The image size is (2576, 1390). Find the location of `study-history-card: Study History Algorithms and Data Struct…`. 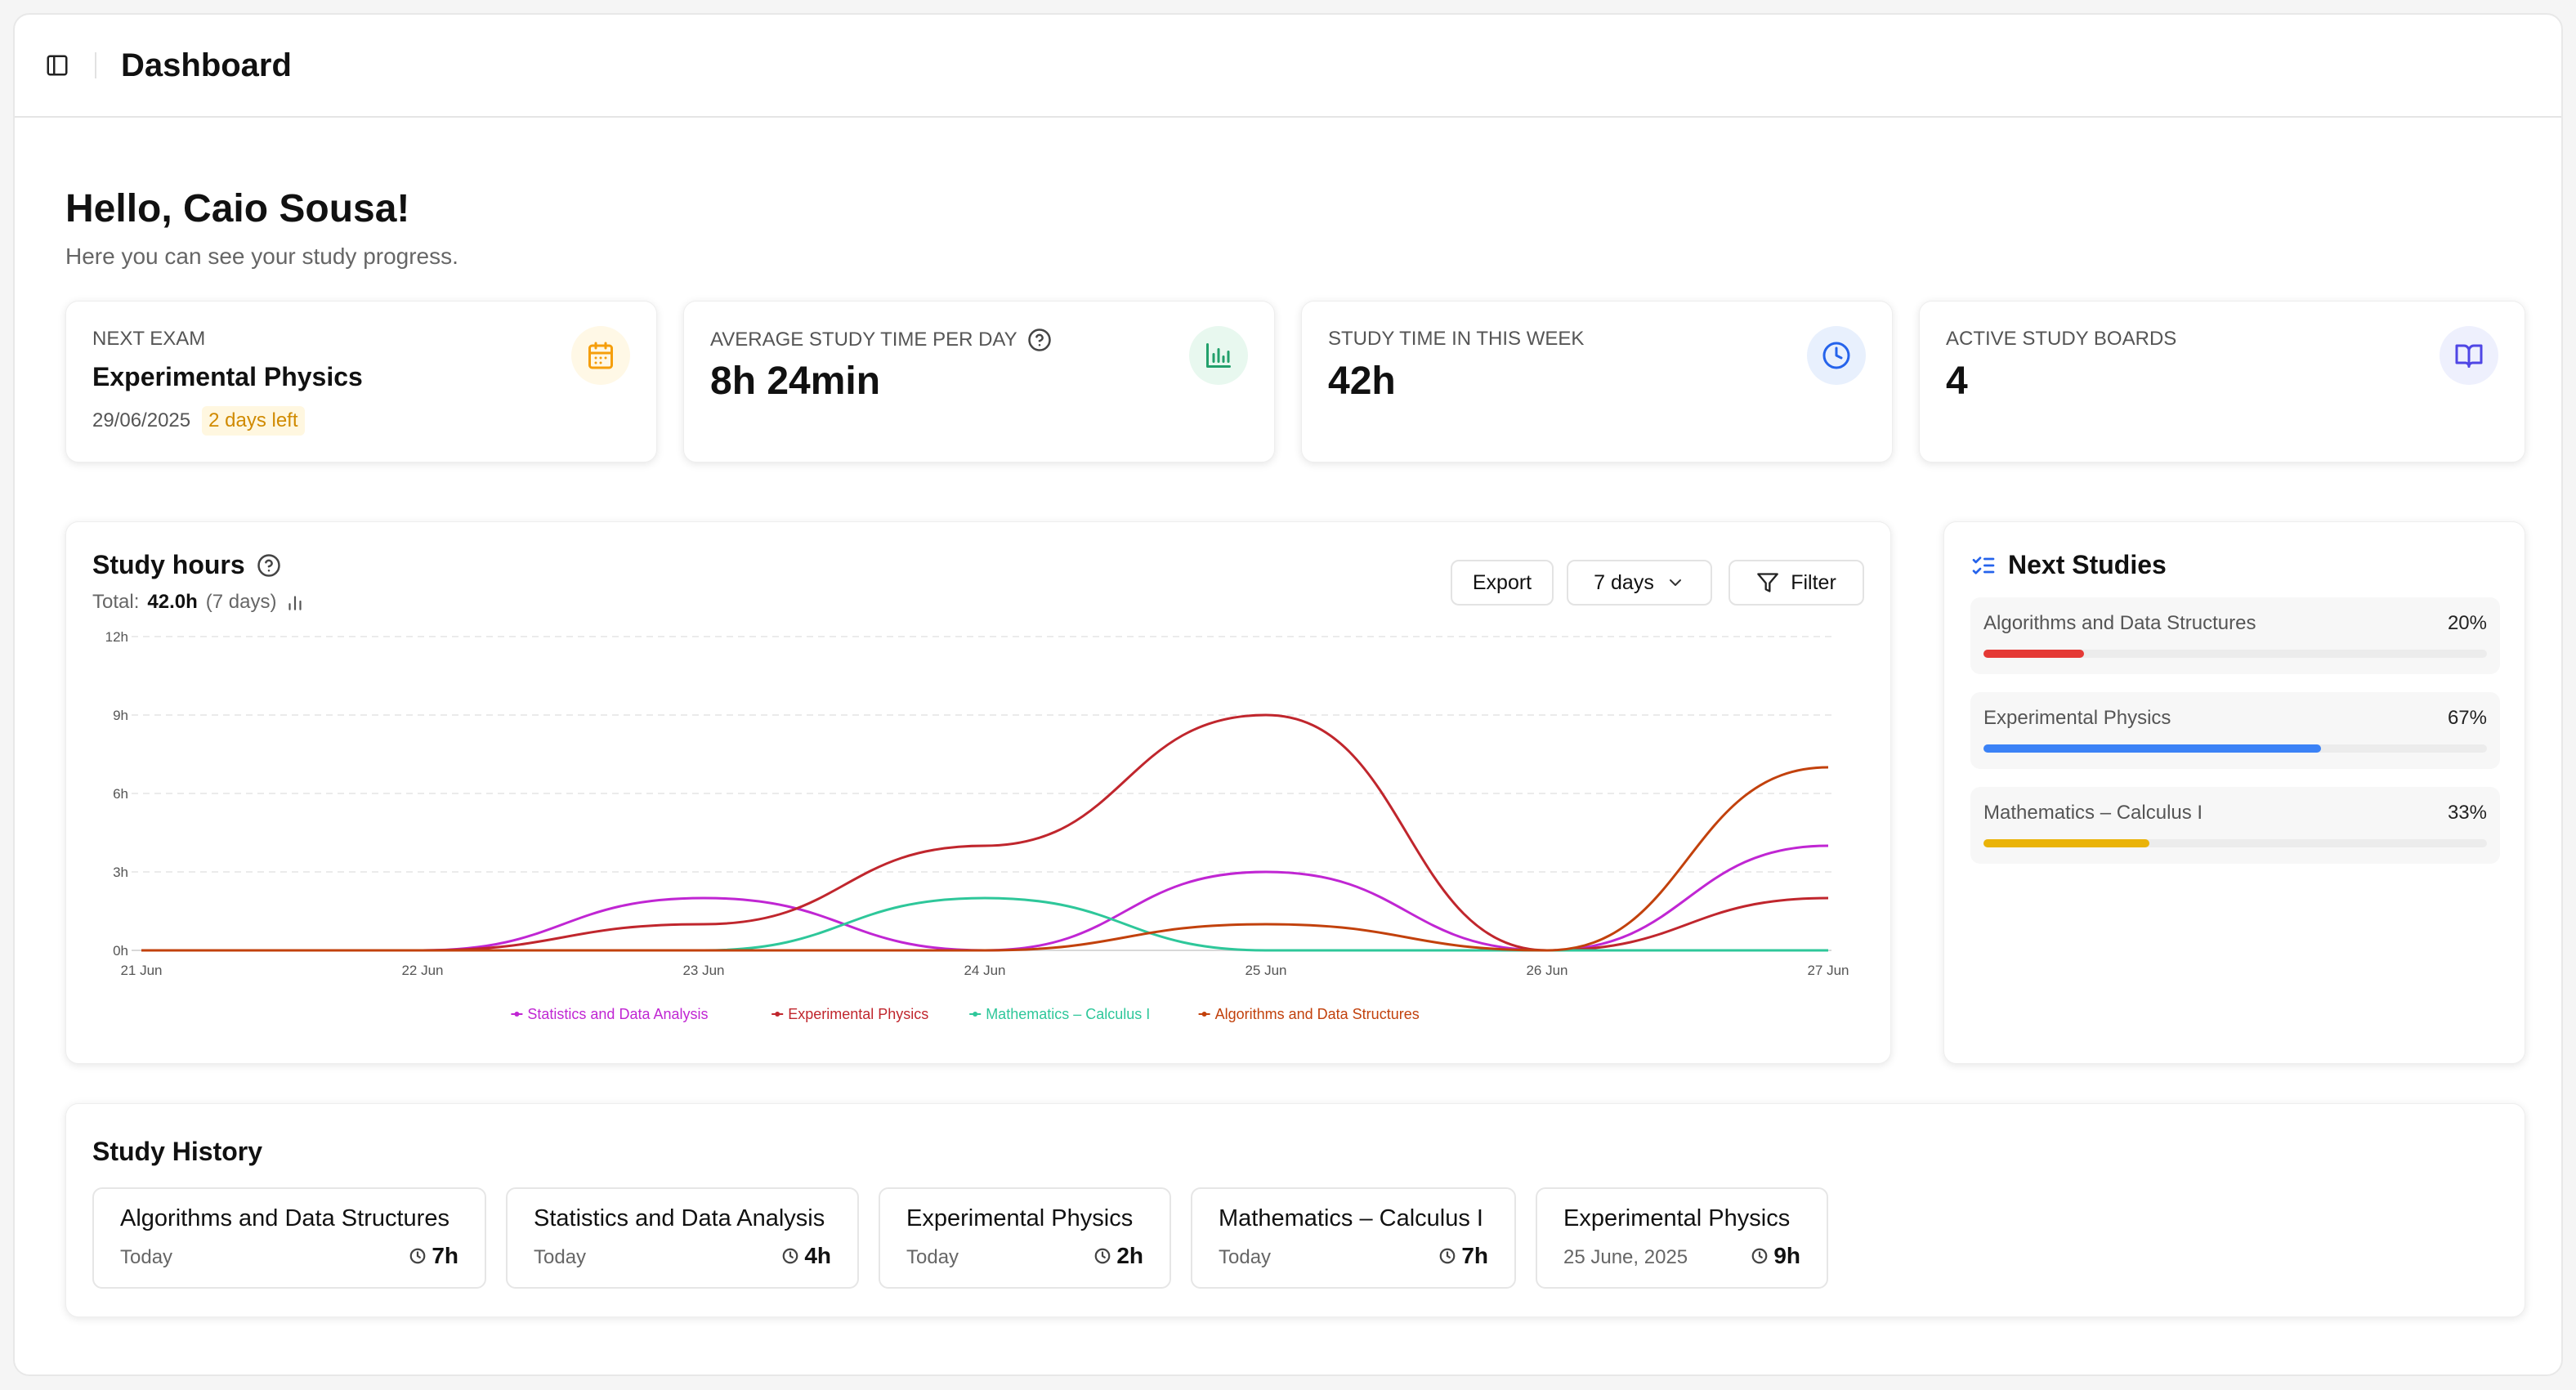

study-history-card: Study History Algorithms and Data Struct… is located at coordinates (1295, 1210).